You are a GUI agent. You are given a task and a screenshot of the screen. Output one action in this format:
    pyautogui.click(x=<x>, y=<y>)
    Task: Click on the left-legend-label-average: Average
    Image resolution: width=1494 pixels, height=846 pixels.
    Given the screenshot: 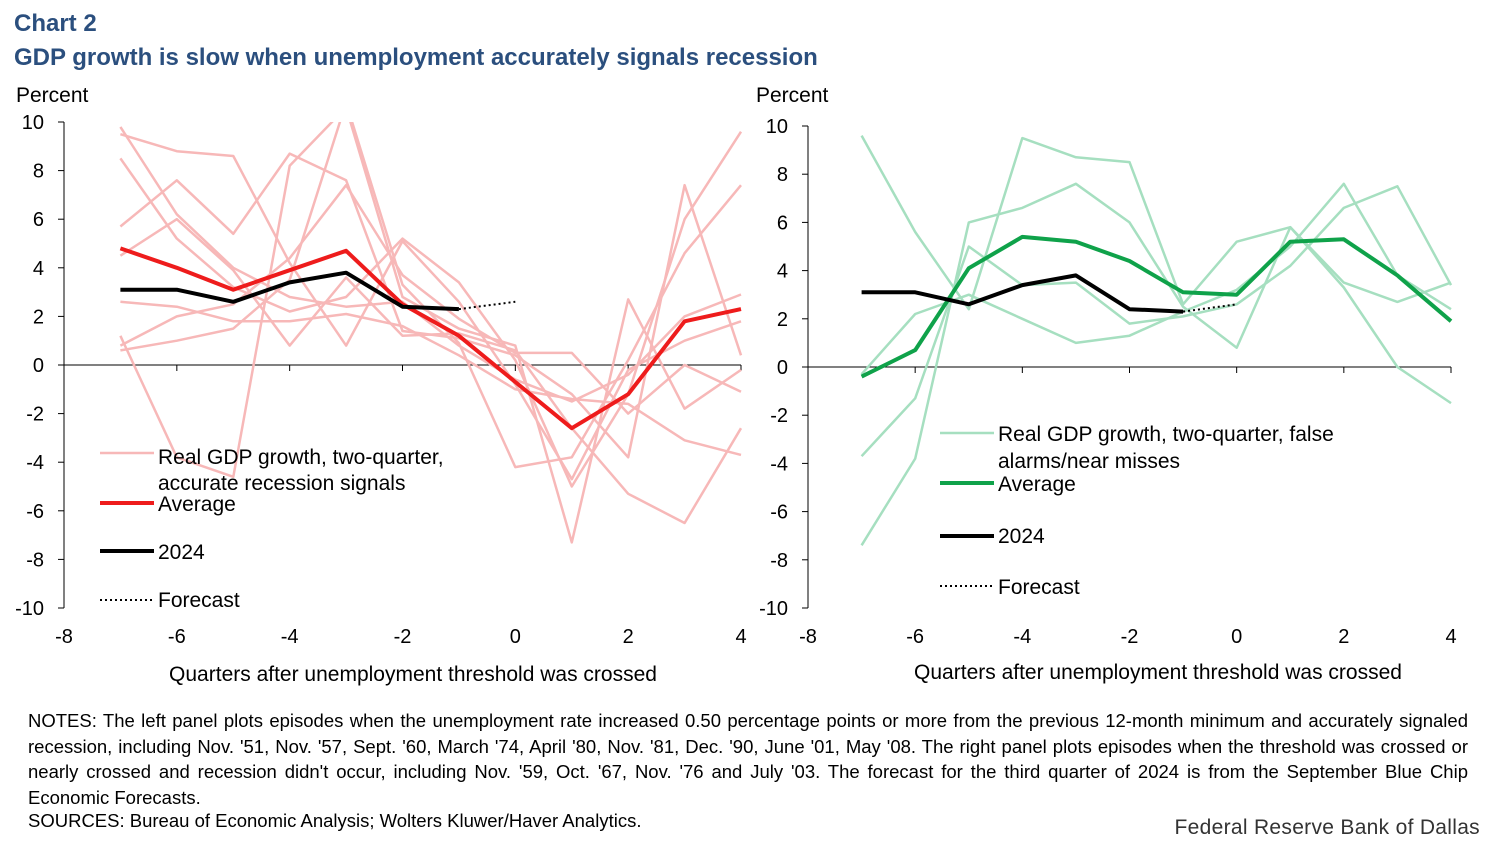 What is the action you would take?
    pyautogui.click(x=197, y=504)
    